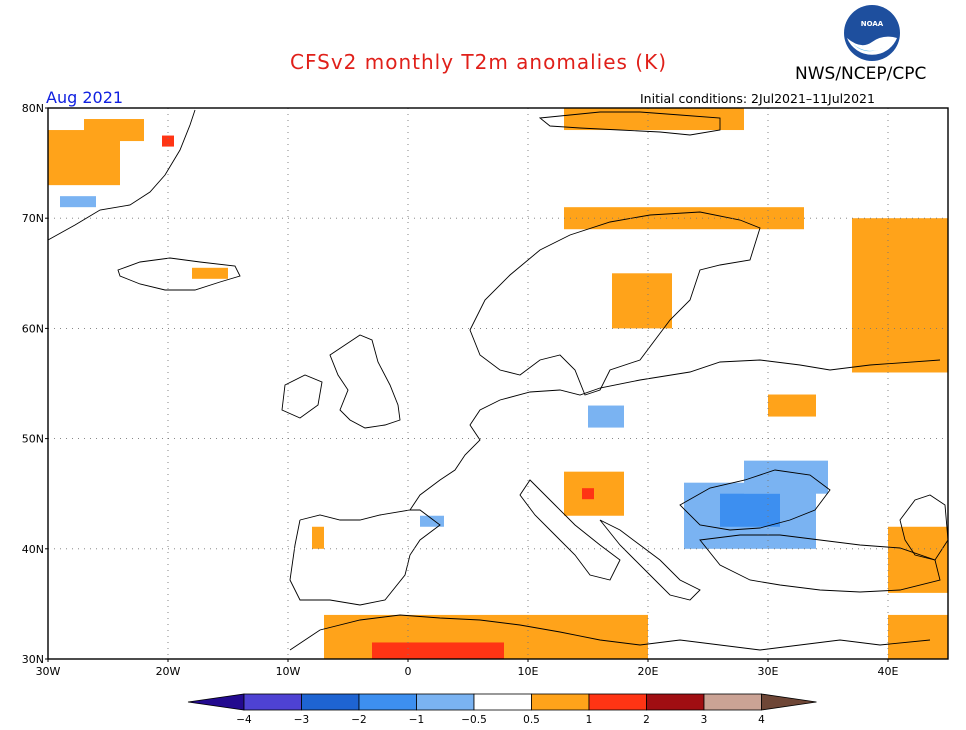 The height and width of the screenshot is (730, 966). Describe the element at coordinates (704, 720) in the screenshot. I see `colorbar-label: 3` at that location.